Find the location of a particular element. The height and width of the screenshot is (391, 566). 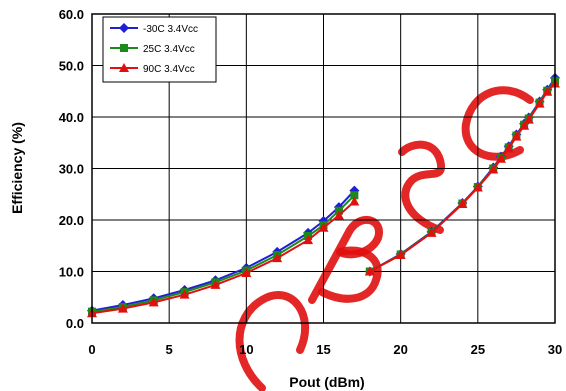

x-axis-title: Pout (dBm) is located at coordinates (326, 382).